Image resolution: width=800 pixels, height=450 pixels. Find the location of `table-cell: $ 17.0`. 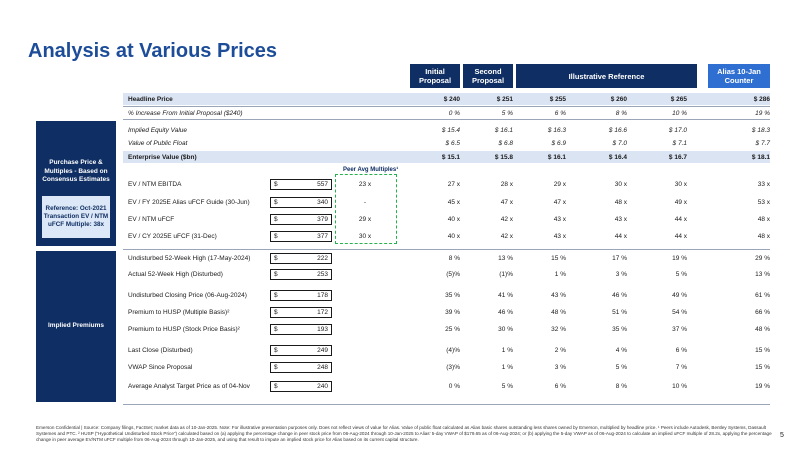

table-cell: $ 17.0 is located at coordinates (677, 130).